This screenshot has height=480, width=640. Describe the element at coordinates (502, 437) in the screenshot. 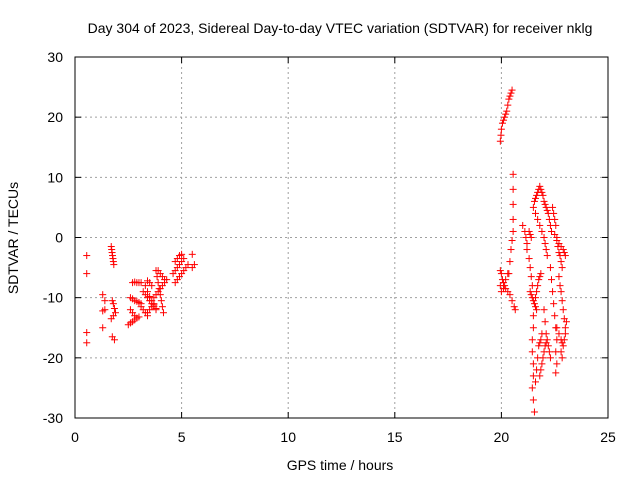

I see `x-tick-label: 20` at that location.